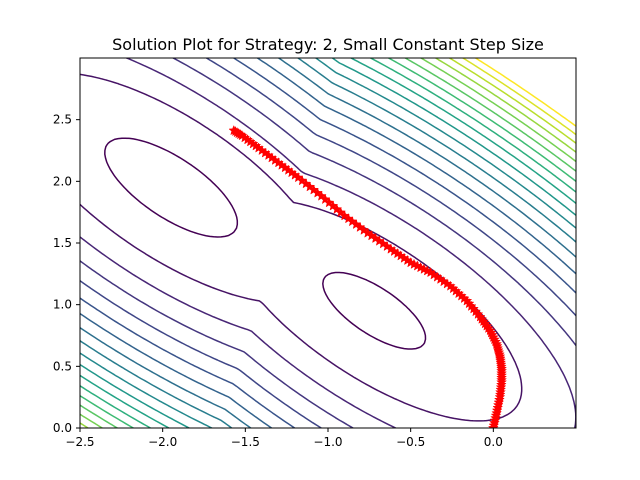 The image size is (640, 480). I want to click on x-tick-label: −2.0, so click(162, 442).